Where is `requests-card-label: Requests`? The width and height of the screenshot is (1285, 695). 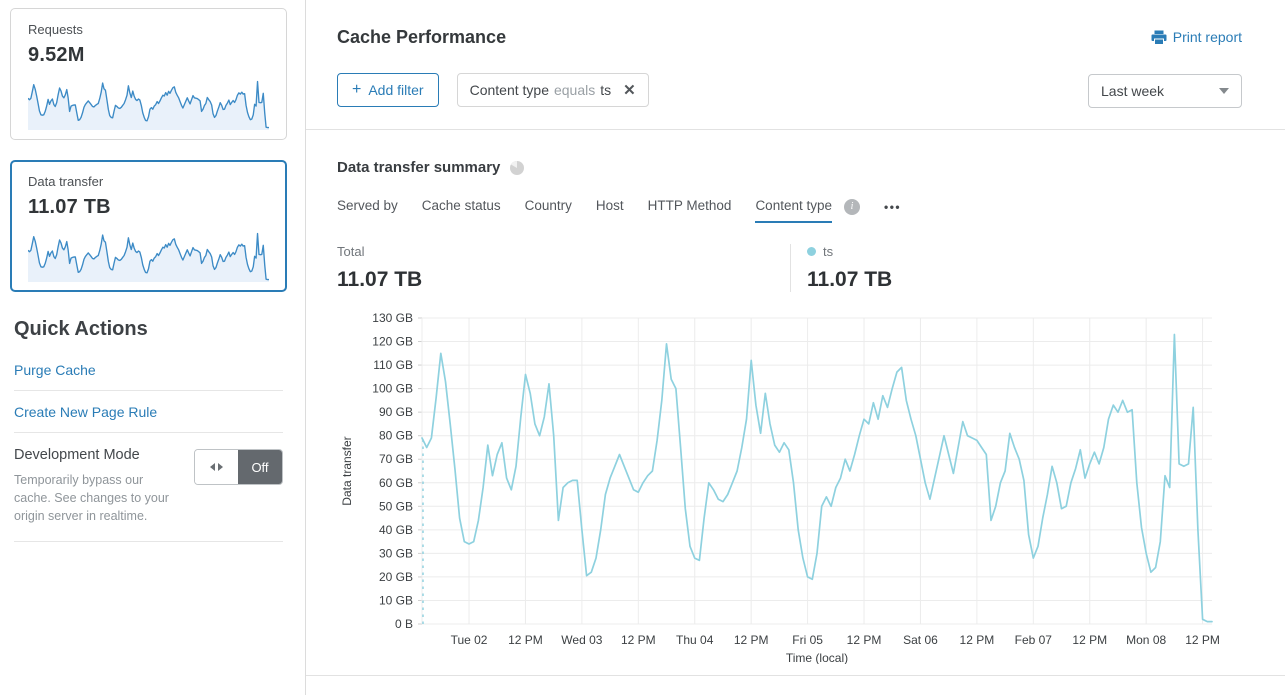 requests-card-label: Requests is located at coordinates (55, 29).